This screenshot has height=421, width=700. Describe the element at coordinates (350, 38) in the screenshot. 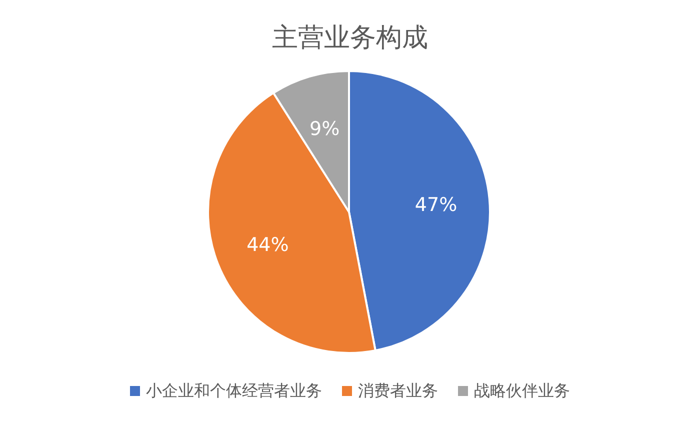

I see `title: 主营业务构成` at that location.